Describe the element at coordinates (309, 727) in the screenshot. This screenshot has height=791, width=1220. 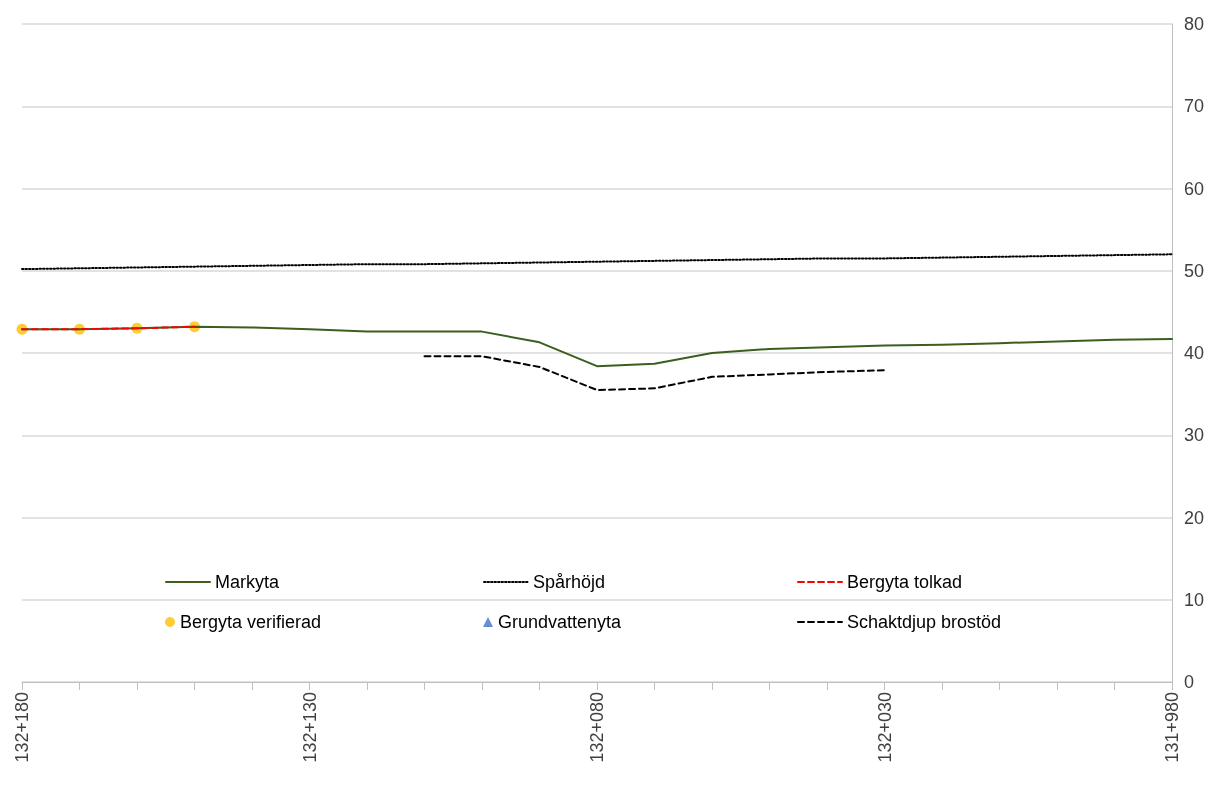
I see `x-tick-label: 132+130` at that location.